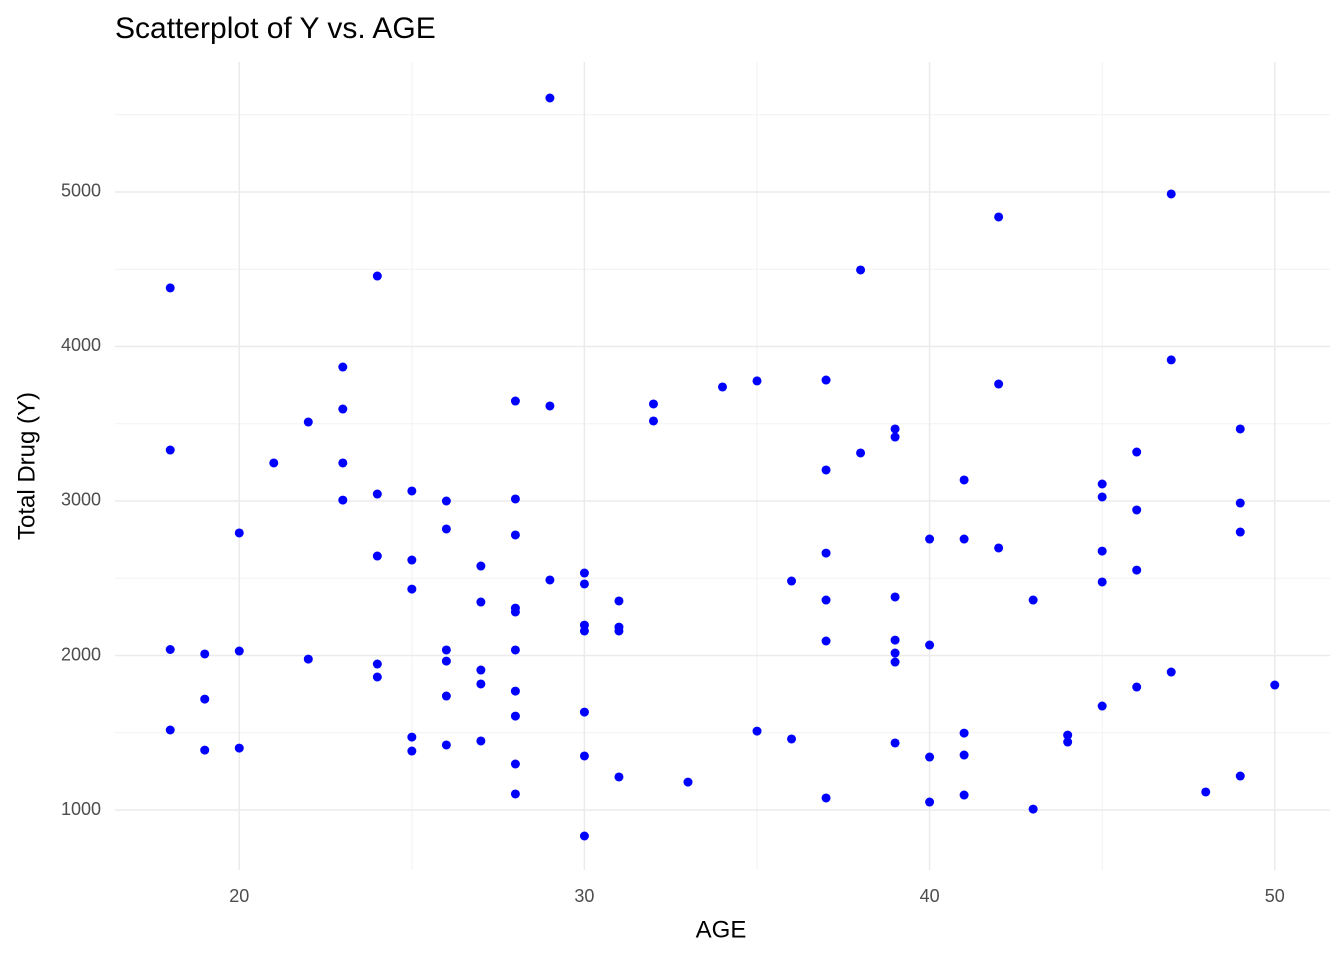 The width and height of the screenshot is (1344, 960). Describe the element at coordinates (81, 500) in the screenshot. I see `y-tick-label: 3000` at that location.